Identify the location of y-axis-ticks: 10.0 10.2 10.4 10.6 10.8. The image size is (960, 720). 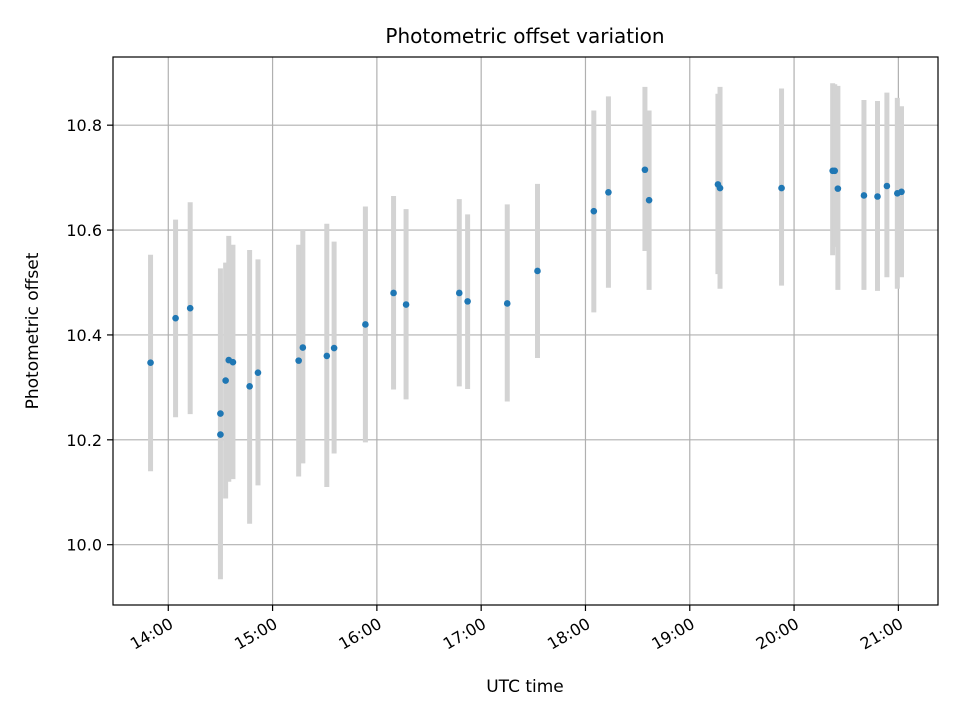
(89, 335).